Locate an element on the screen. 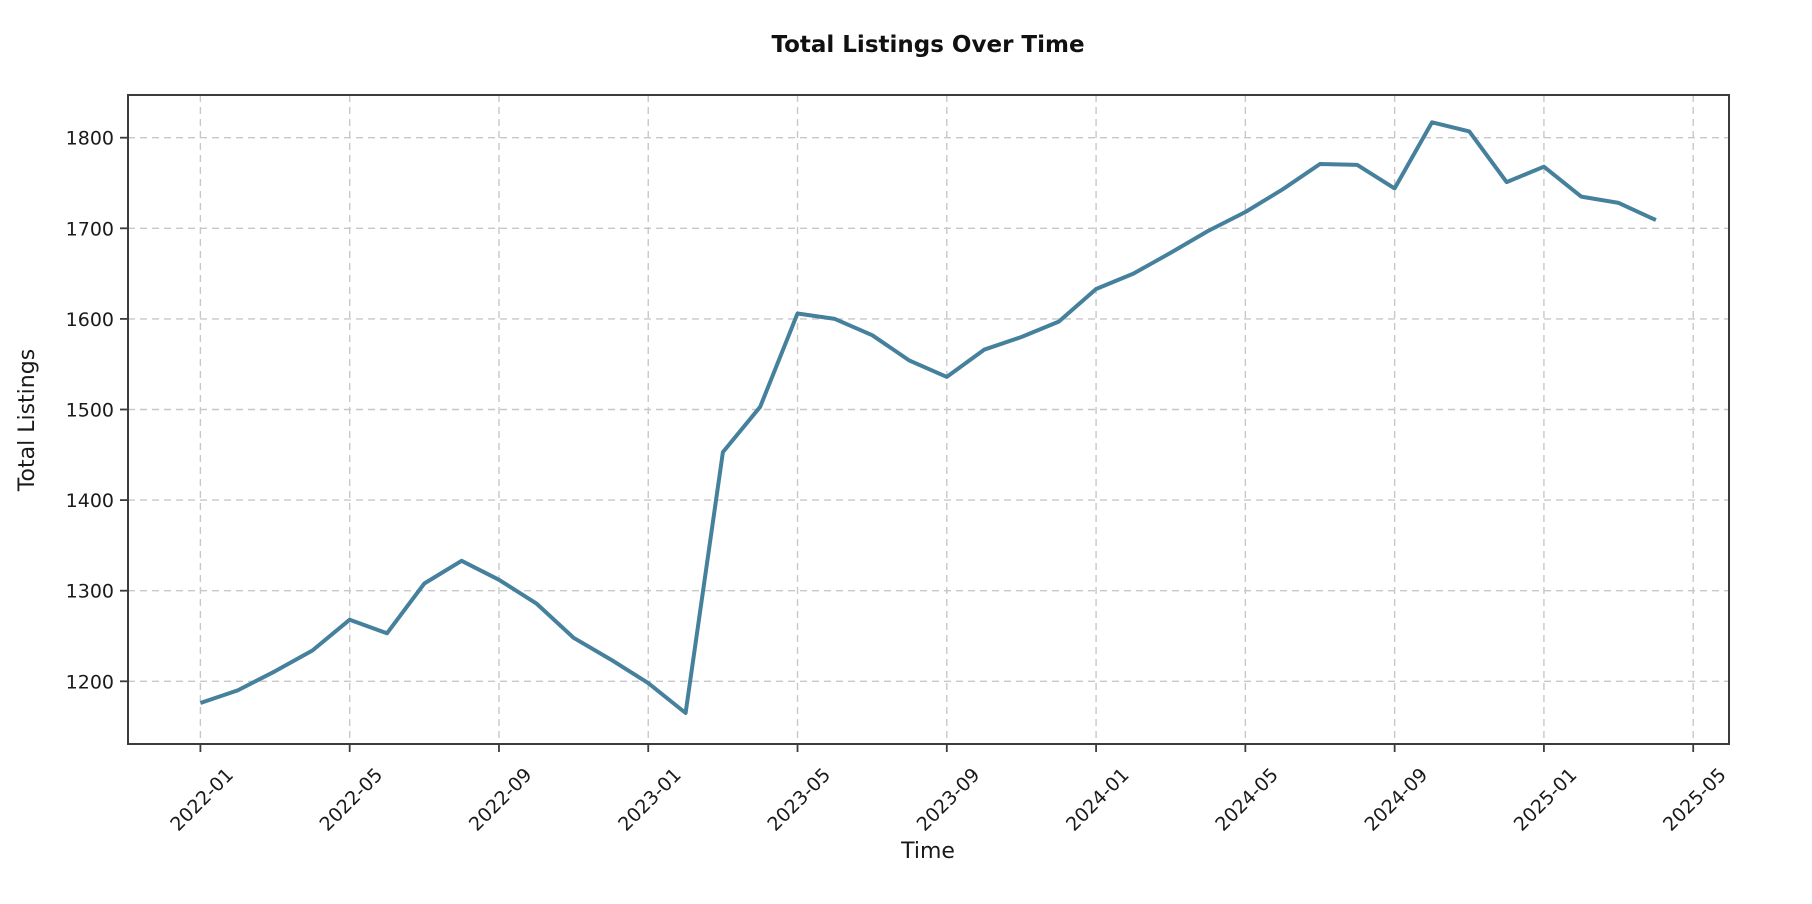  x-tick-label: 2025-05 is located at coordinates (1695, 800).